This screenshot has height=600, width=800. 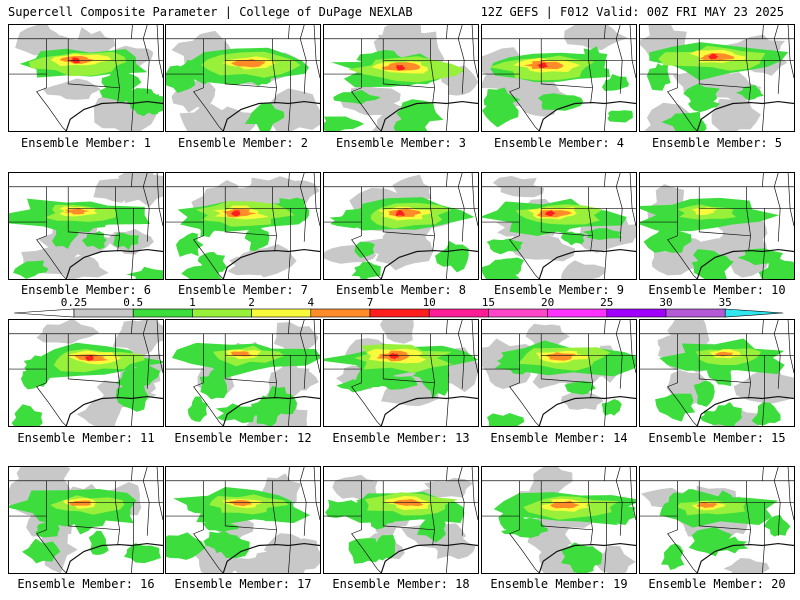 What do you see at coordinates (488, 302) in the screenshot?
I see `colorbar-tick-label: 15` at bounding box center [488, 302].